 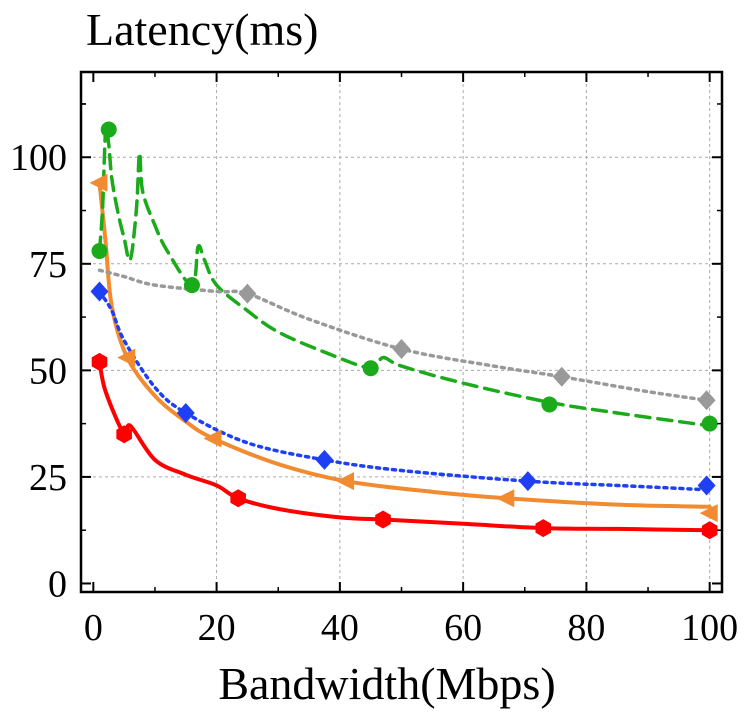 What do you see at coordinates (217, 628) in the screenshot?
I see `x-tick-label-1: 20` at bounding box center [217, 628].